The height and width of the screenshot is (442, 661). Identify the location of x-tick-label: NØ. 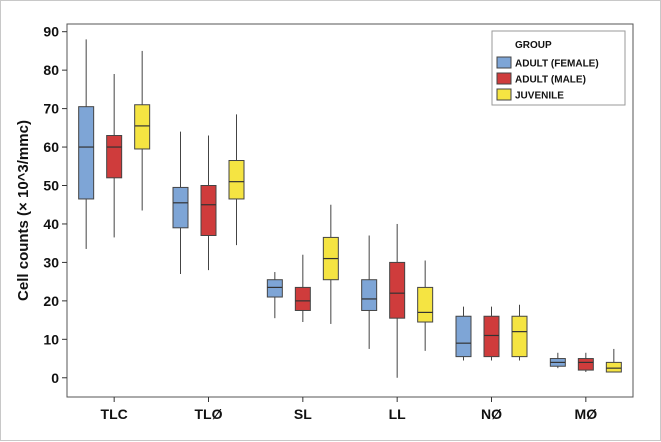
(491, 414).